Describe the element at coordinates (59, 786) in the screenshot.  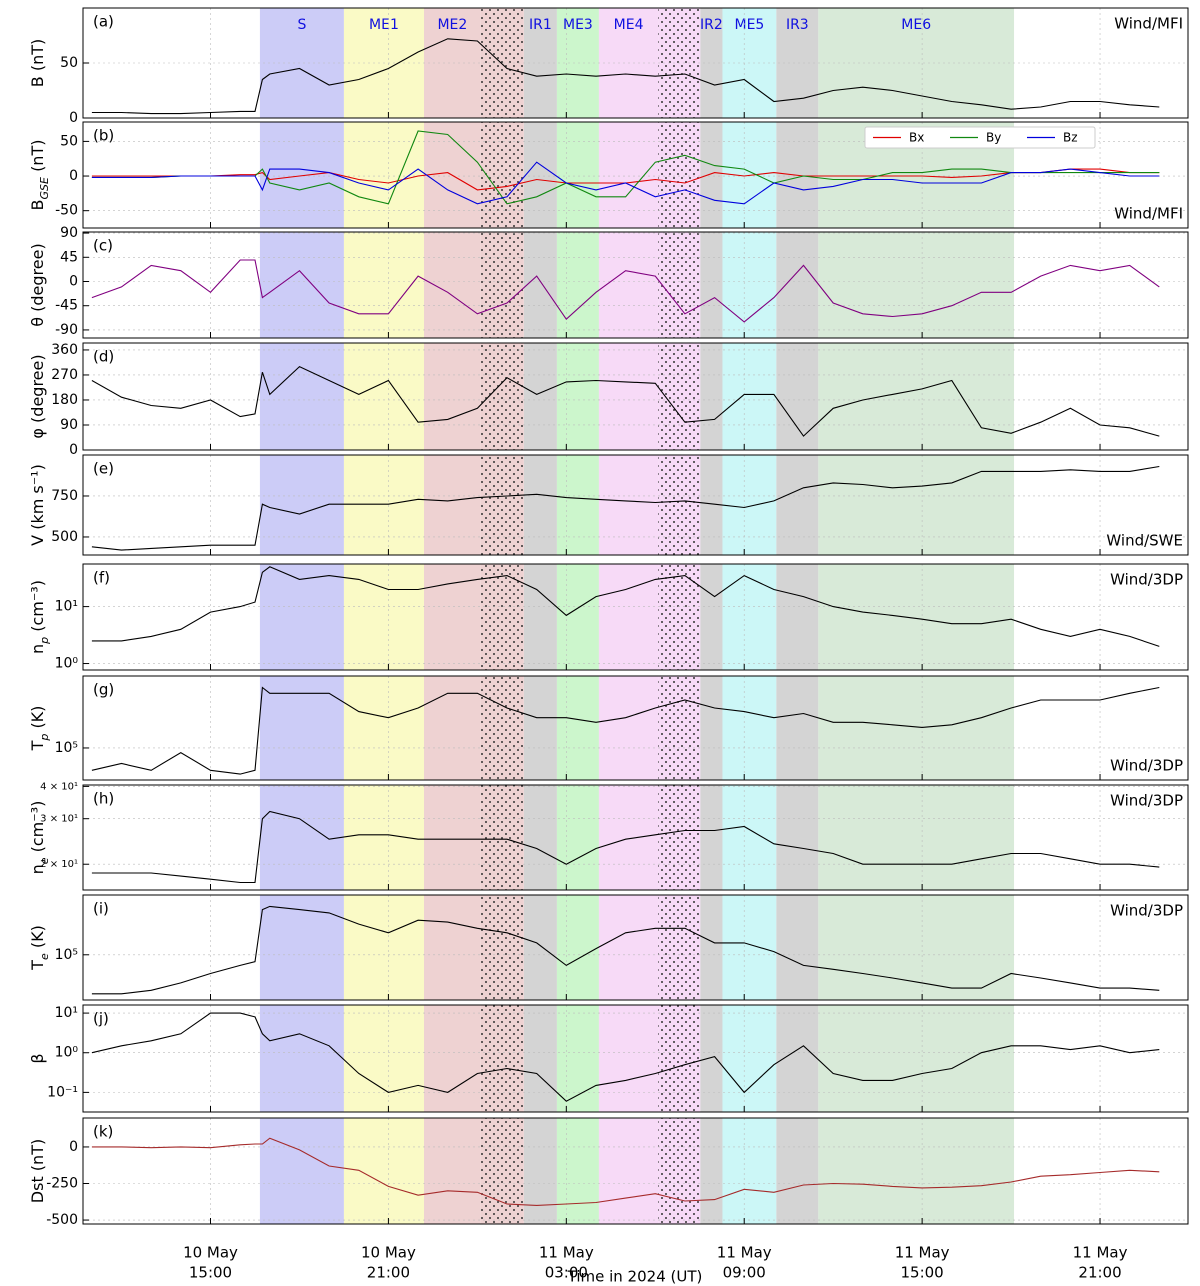
I see `y-tick-label: 4 × 10¹` at that location.